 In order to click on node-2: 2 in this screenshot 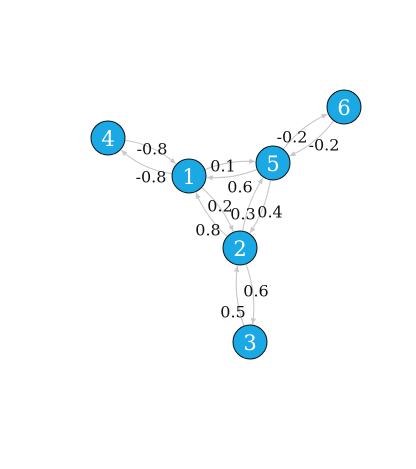, I will do `click(240, 248)`.